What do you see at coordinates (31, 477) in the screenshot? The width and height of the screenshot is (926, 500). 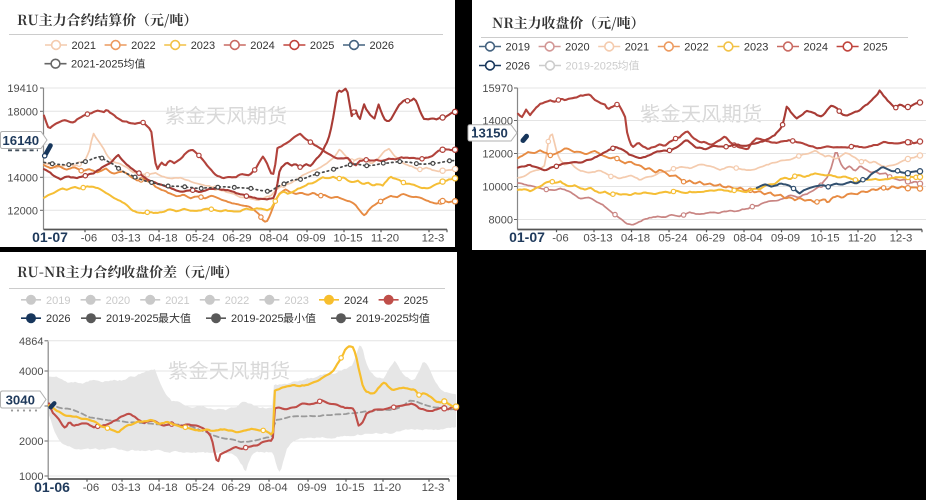 I see `svg-text: 1000` at bounding box center [31, 477].